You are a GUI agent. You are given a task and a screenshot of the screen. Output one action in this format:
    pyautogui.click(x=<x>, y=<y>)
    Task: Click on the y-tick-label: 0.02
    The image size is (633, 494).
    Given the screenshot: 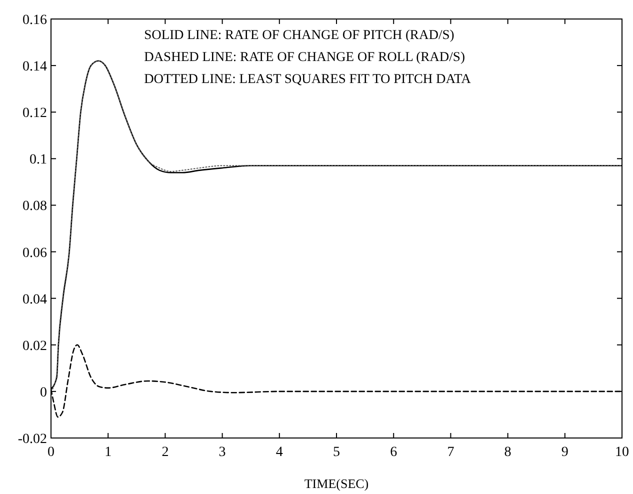 What is the action you would take?
    pyautogui.click(x=34, y=346)
    